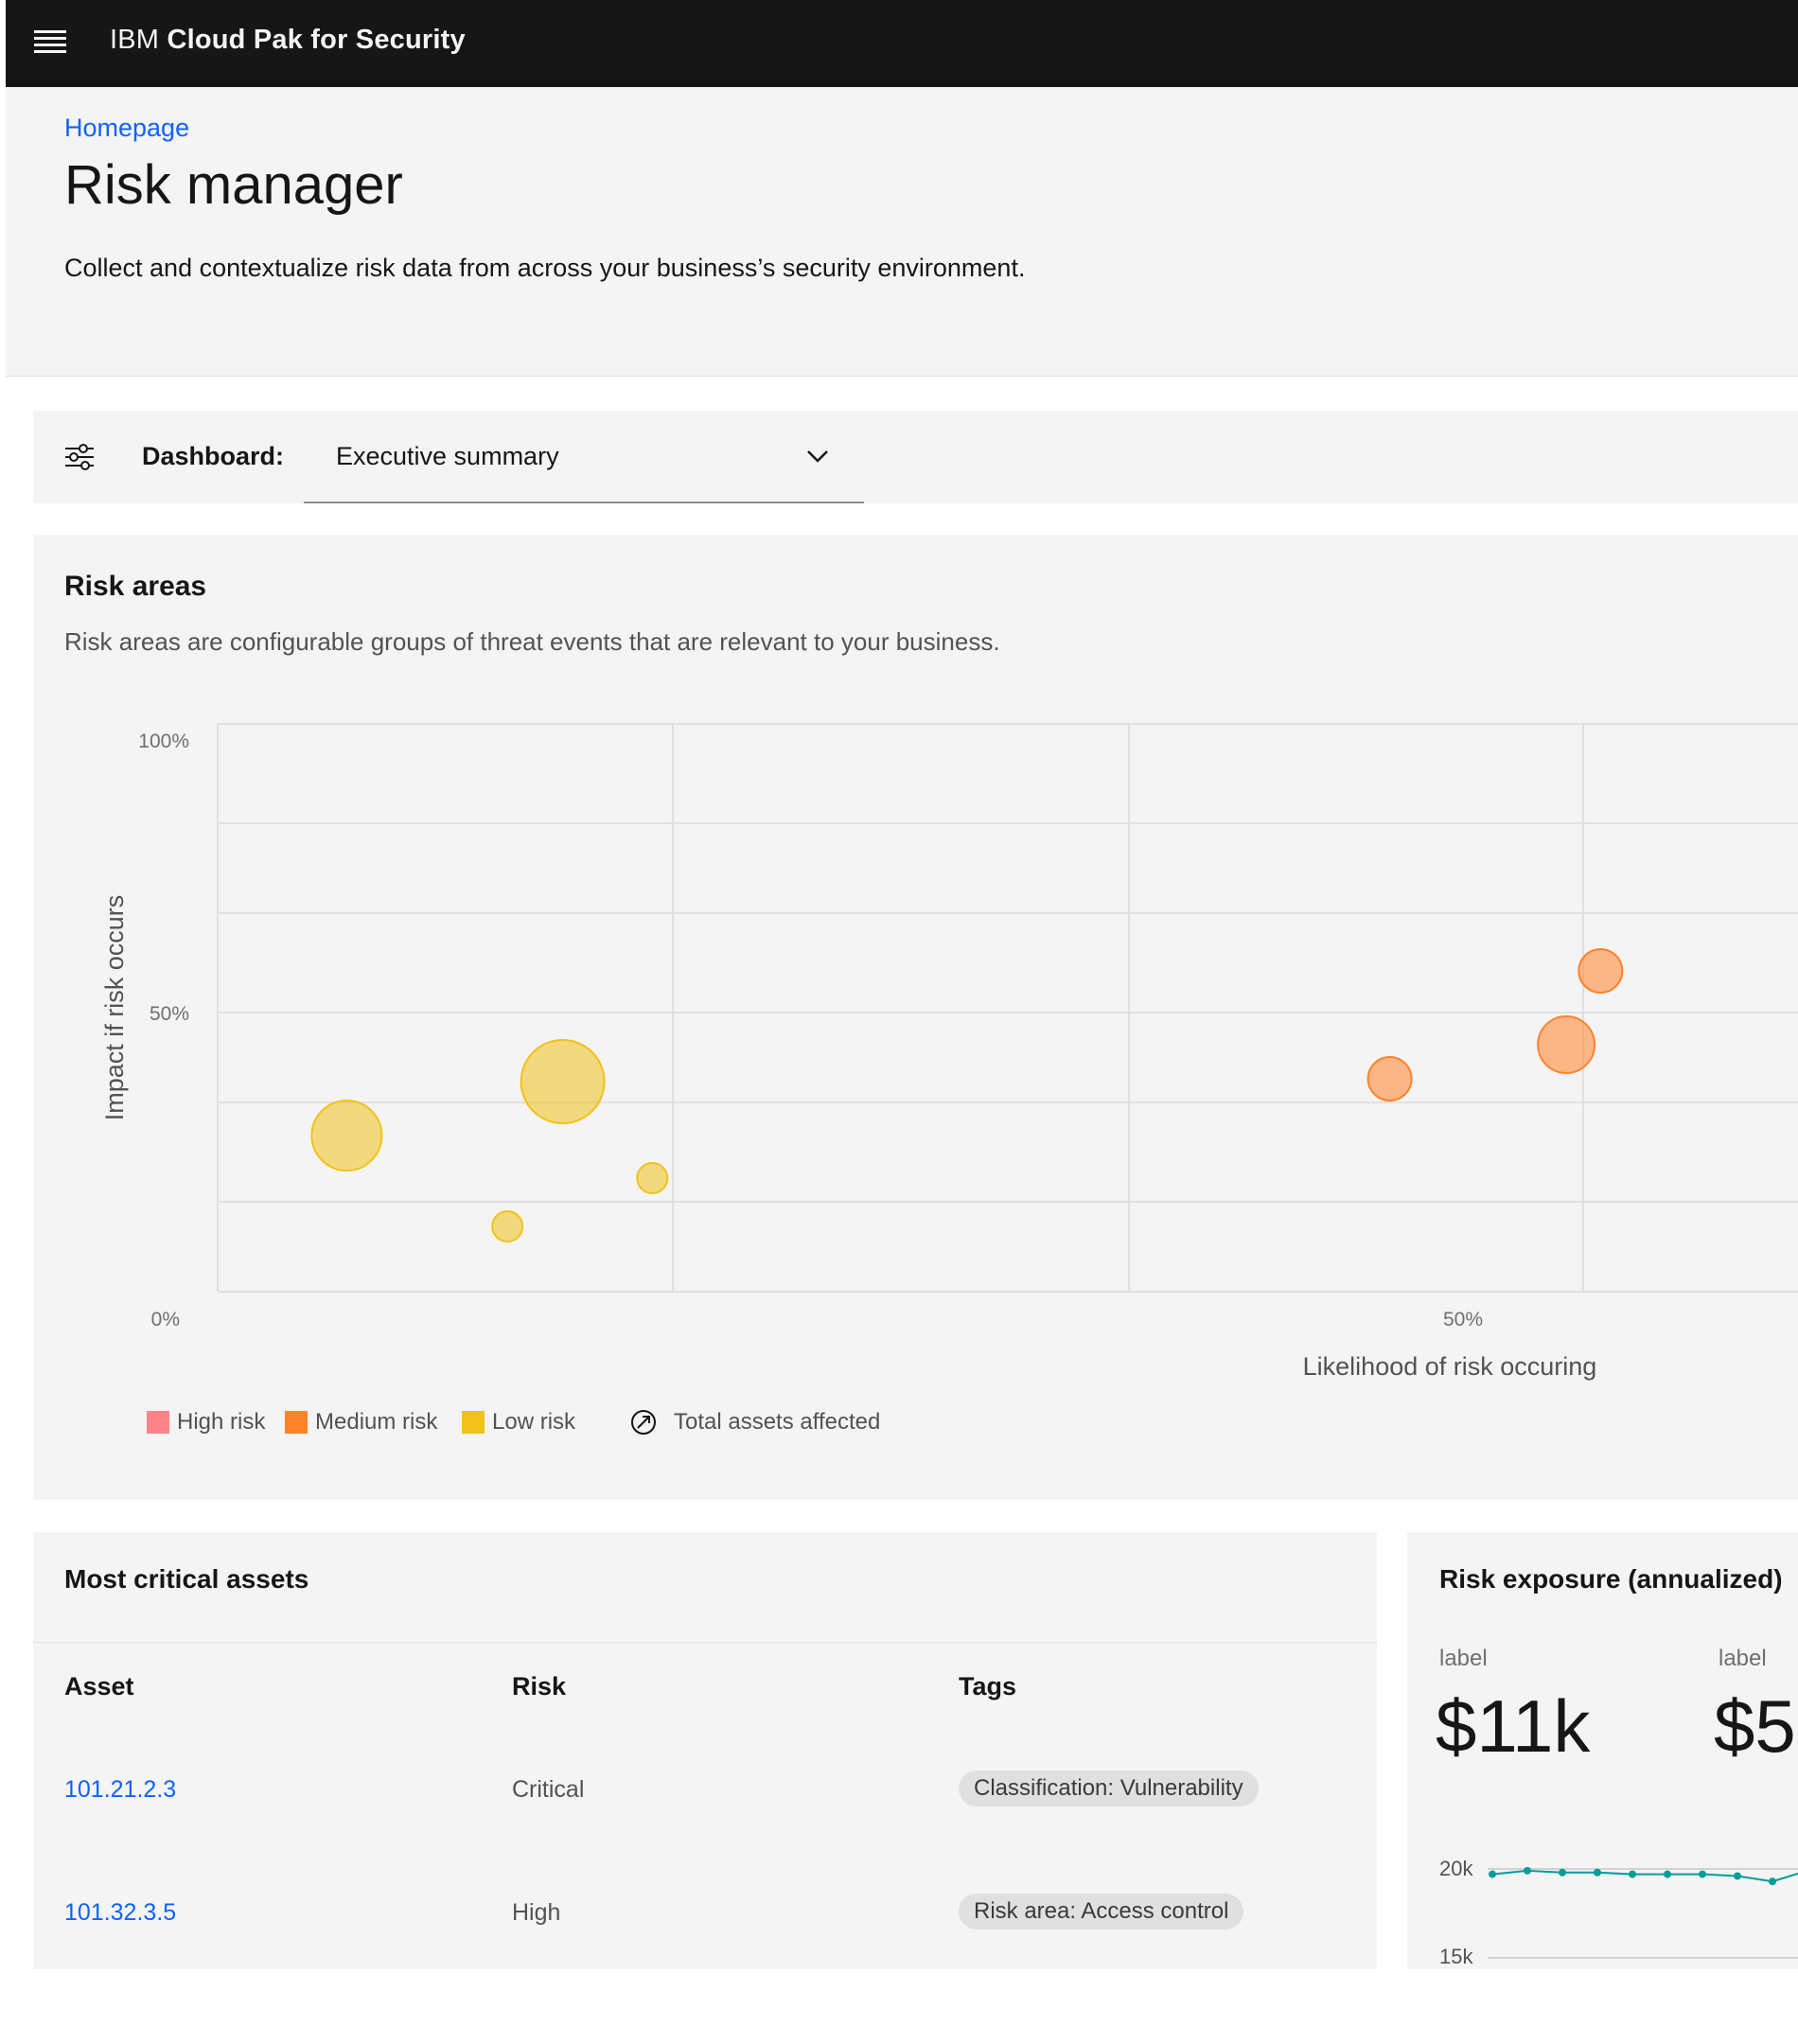 The height and width of the screenshot is (2044, 1798). I want to click on dashboard-dropdown: Executive summary, so click(584, 457).